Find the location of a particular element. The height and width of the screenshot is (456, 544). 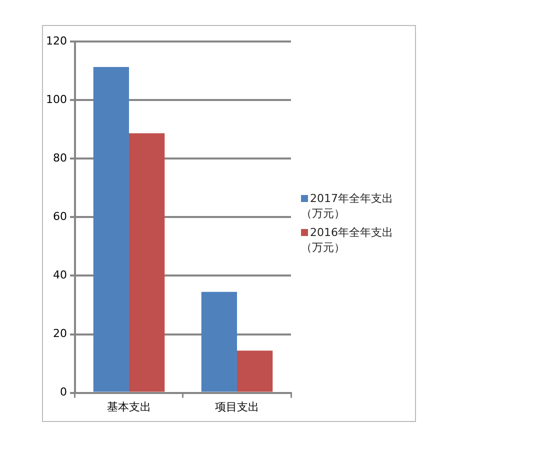

y-tick-label: 0 is located at coordinates (63, 392).